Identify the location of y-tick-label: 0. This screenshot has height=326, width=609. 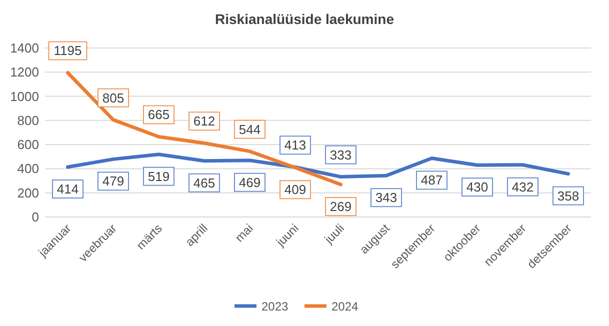
(35, 217).